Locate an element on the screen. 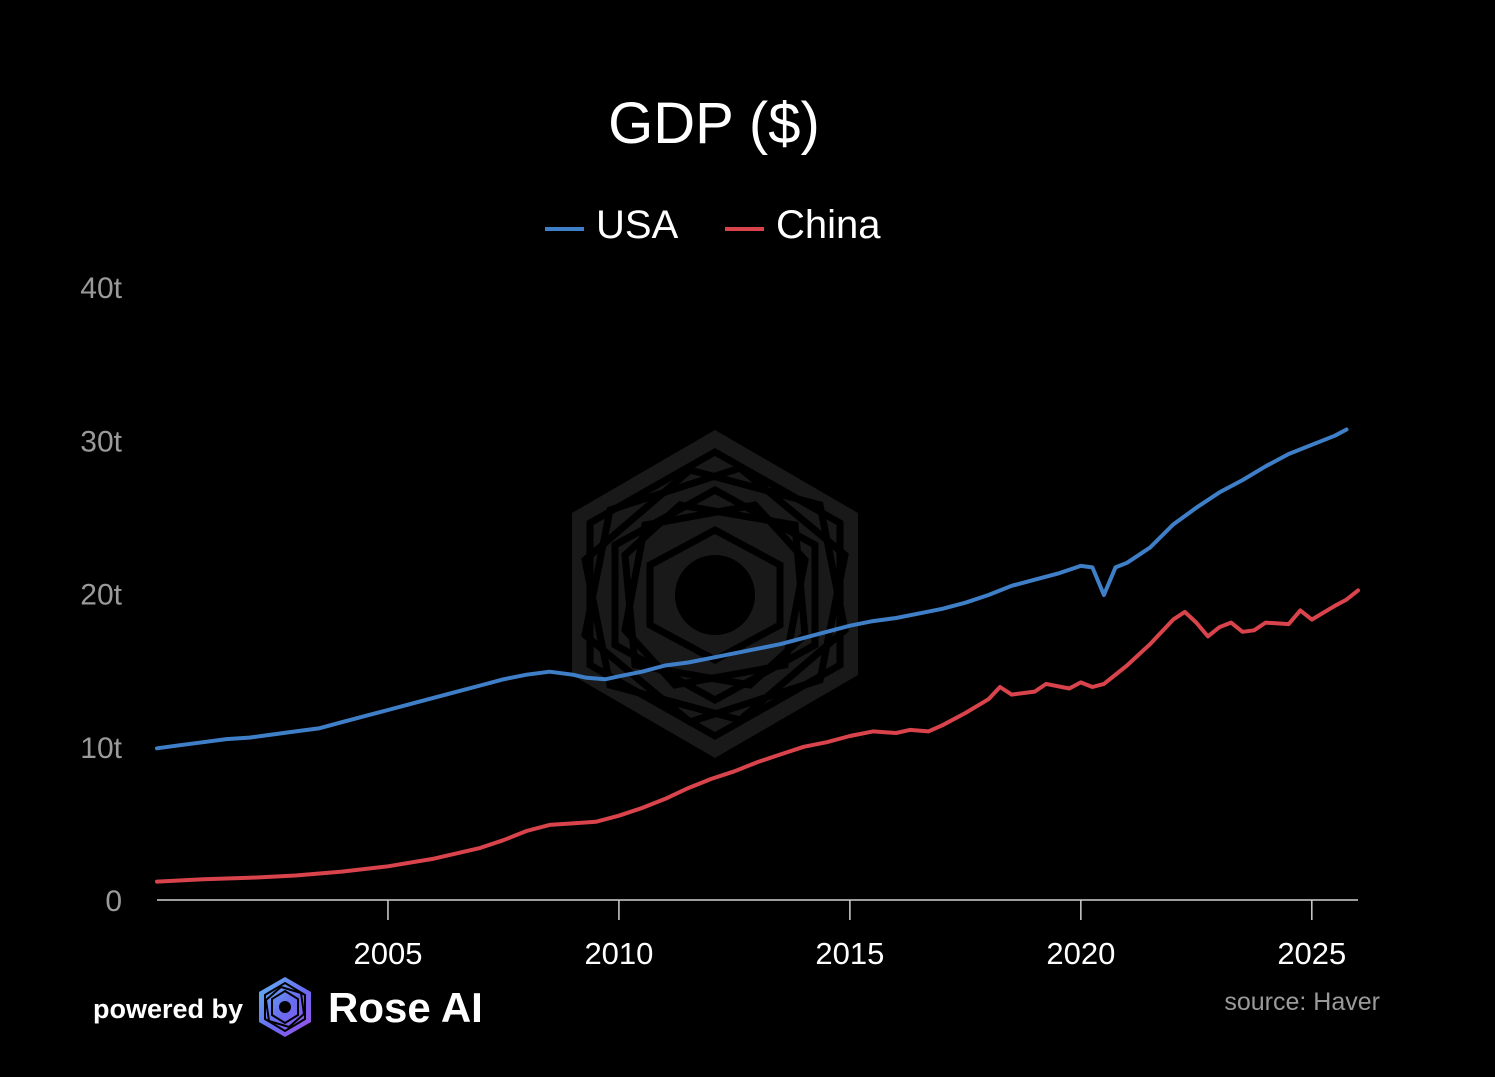 The height and width of the screenshot is (1077, 1495). y-tick-label: 20t is located at coordinates (101, 595).